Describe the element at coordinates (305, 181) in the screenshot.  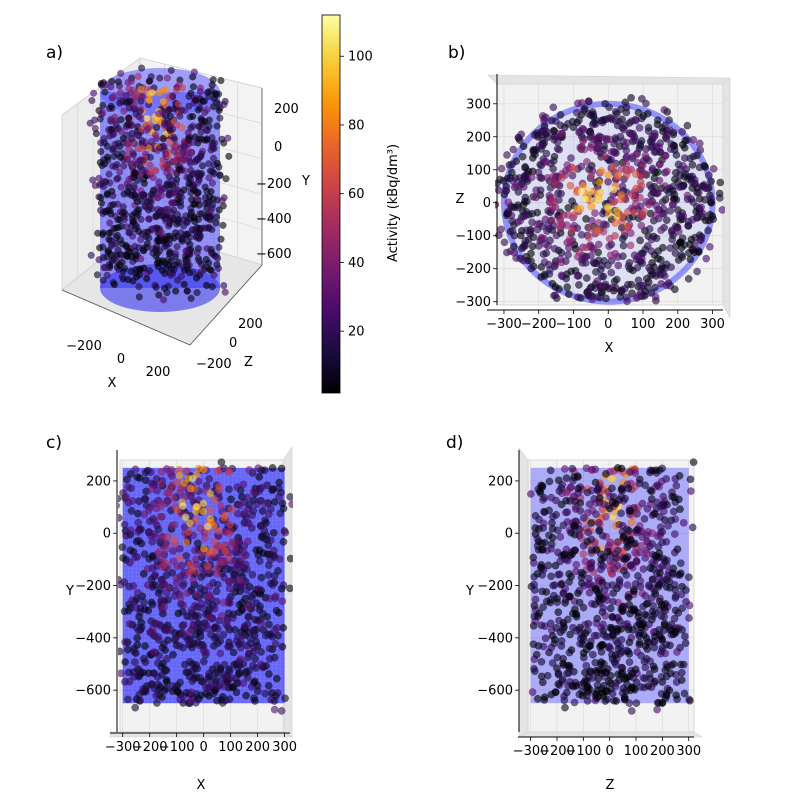
I see `panel-a-ylabel: Y` at that location.